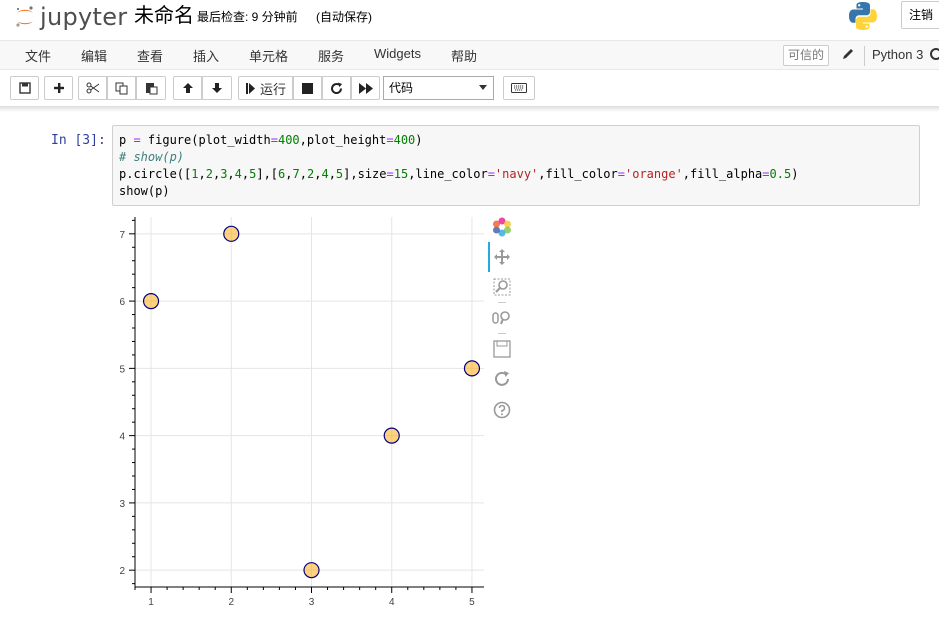  I want to click on help-tool, so click(502, 410).